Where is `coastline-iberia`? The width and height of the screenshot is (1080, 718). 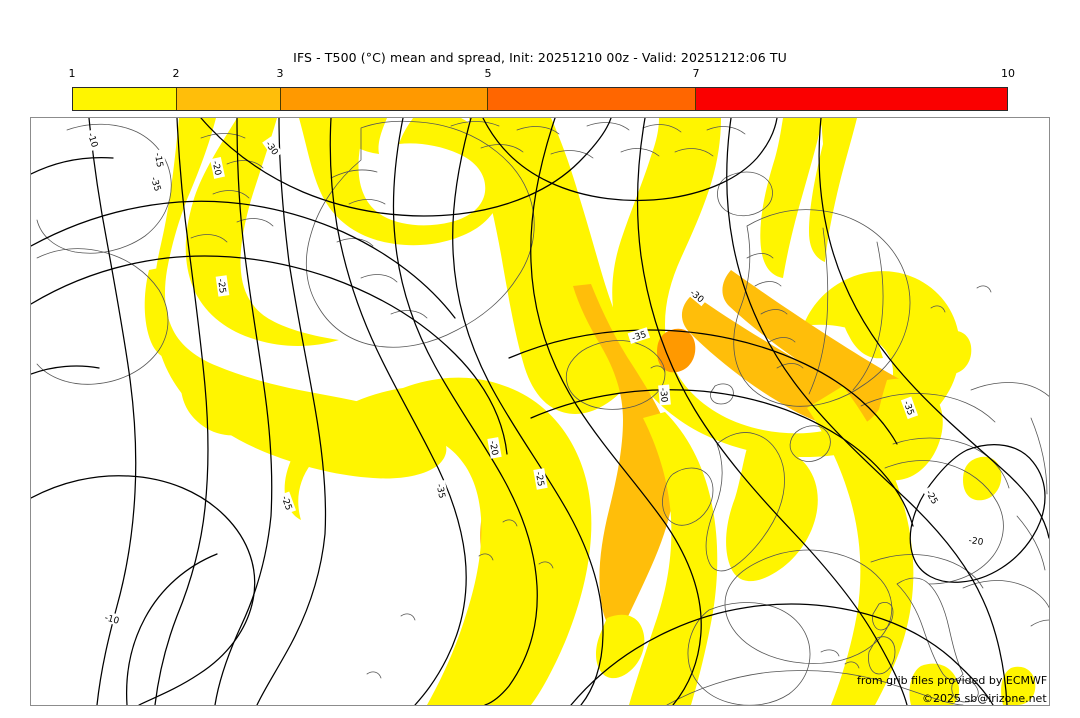 coastline-iberia is located at coordinates (749, 653).